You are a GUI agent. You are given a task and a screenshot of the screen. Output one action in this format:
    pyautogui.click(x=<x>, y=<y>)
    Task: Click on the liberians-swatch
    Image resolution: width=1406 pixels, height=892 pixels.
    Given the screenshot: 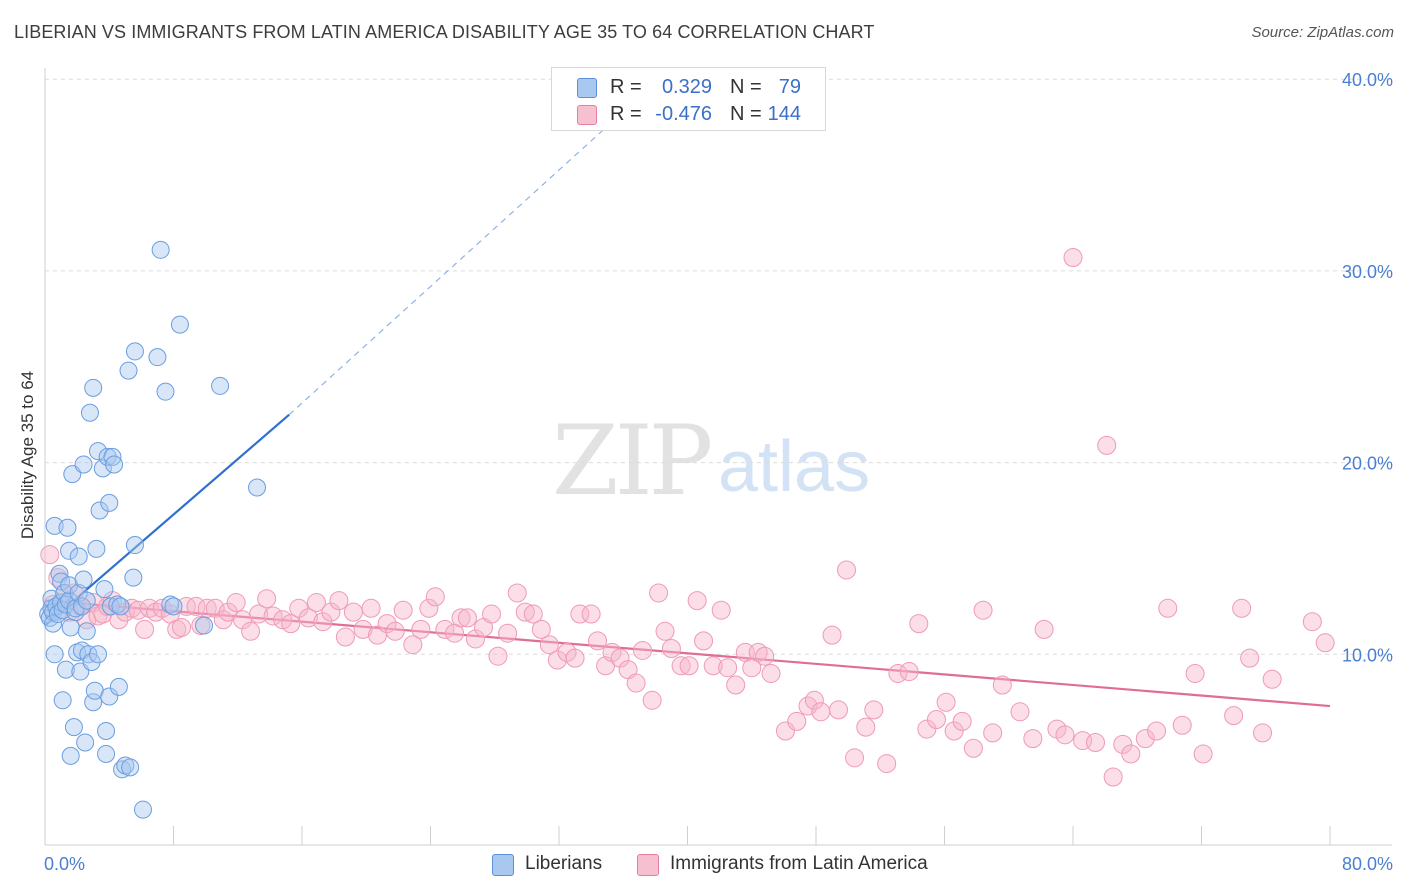 What is the action you would take?
    pyautogui.click(x=503, y=865)
    